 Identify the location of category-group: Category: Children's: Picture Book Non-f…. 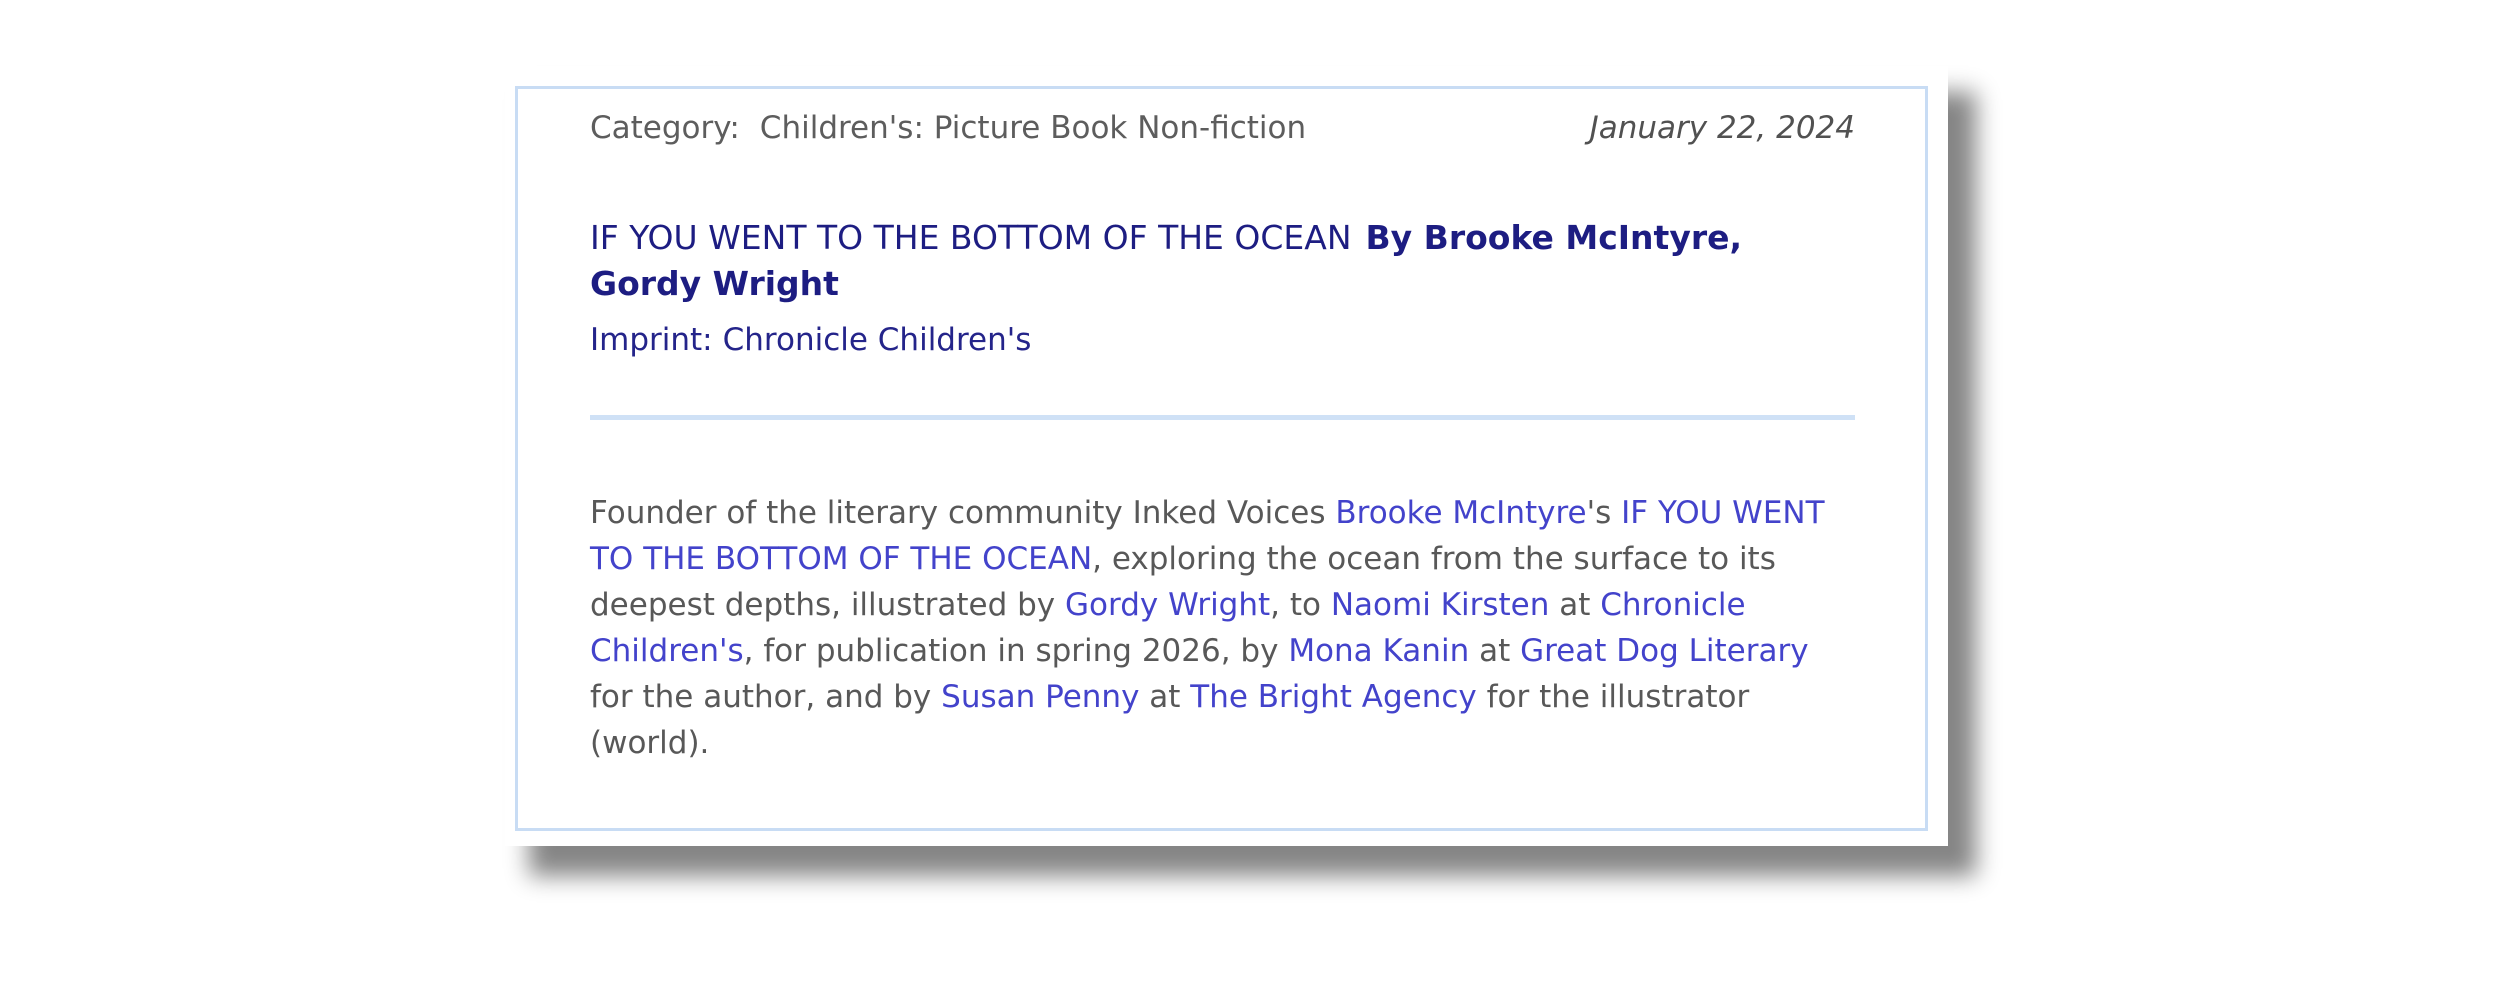
(948, 128).